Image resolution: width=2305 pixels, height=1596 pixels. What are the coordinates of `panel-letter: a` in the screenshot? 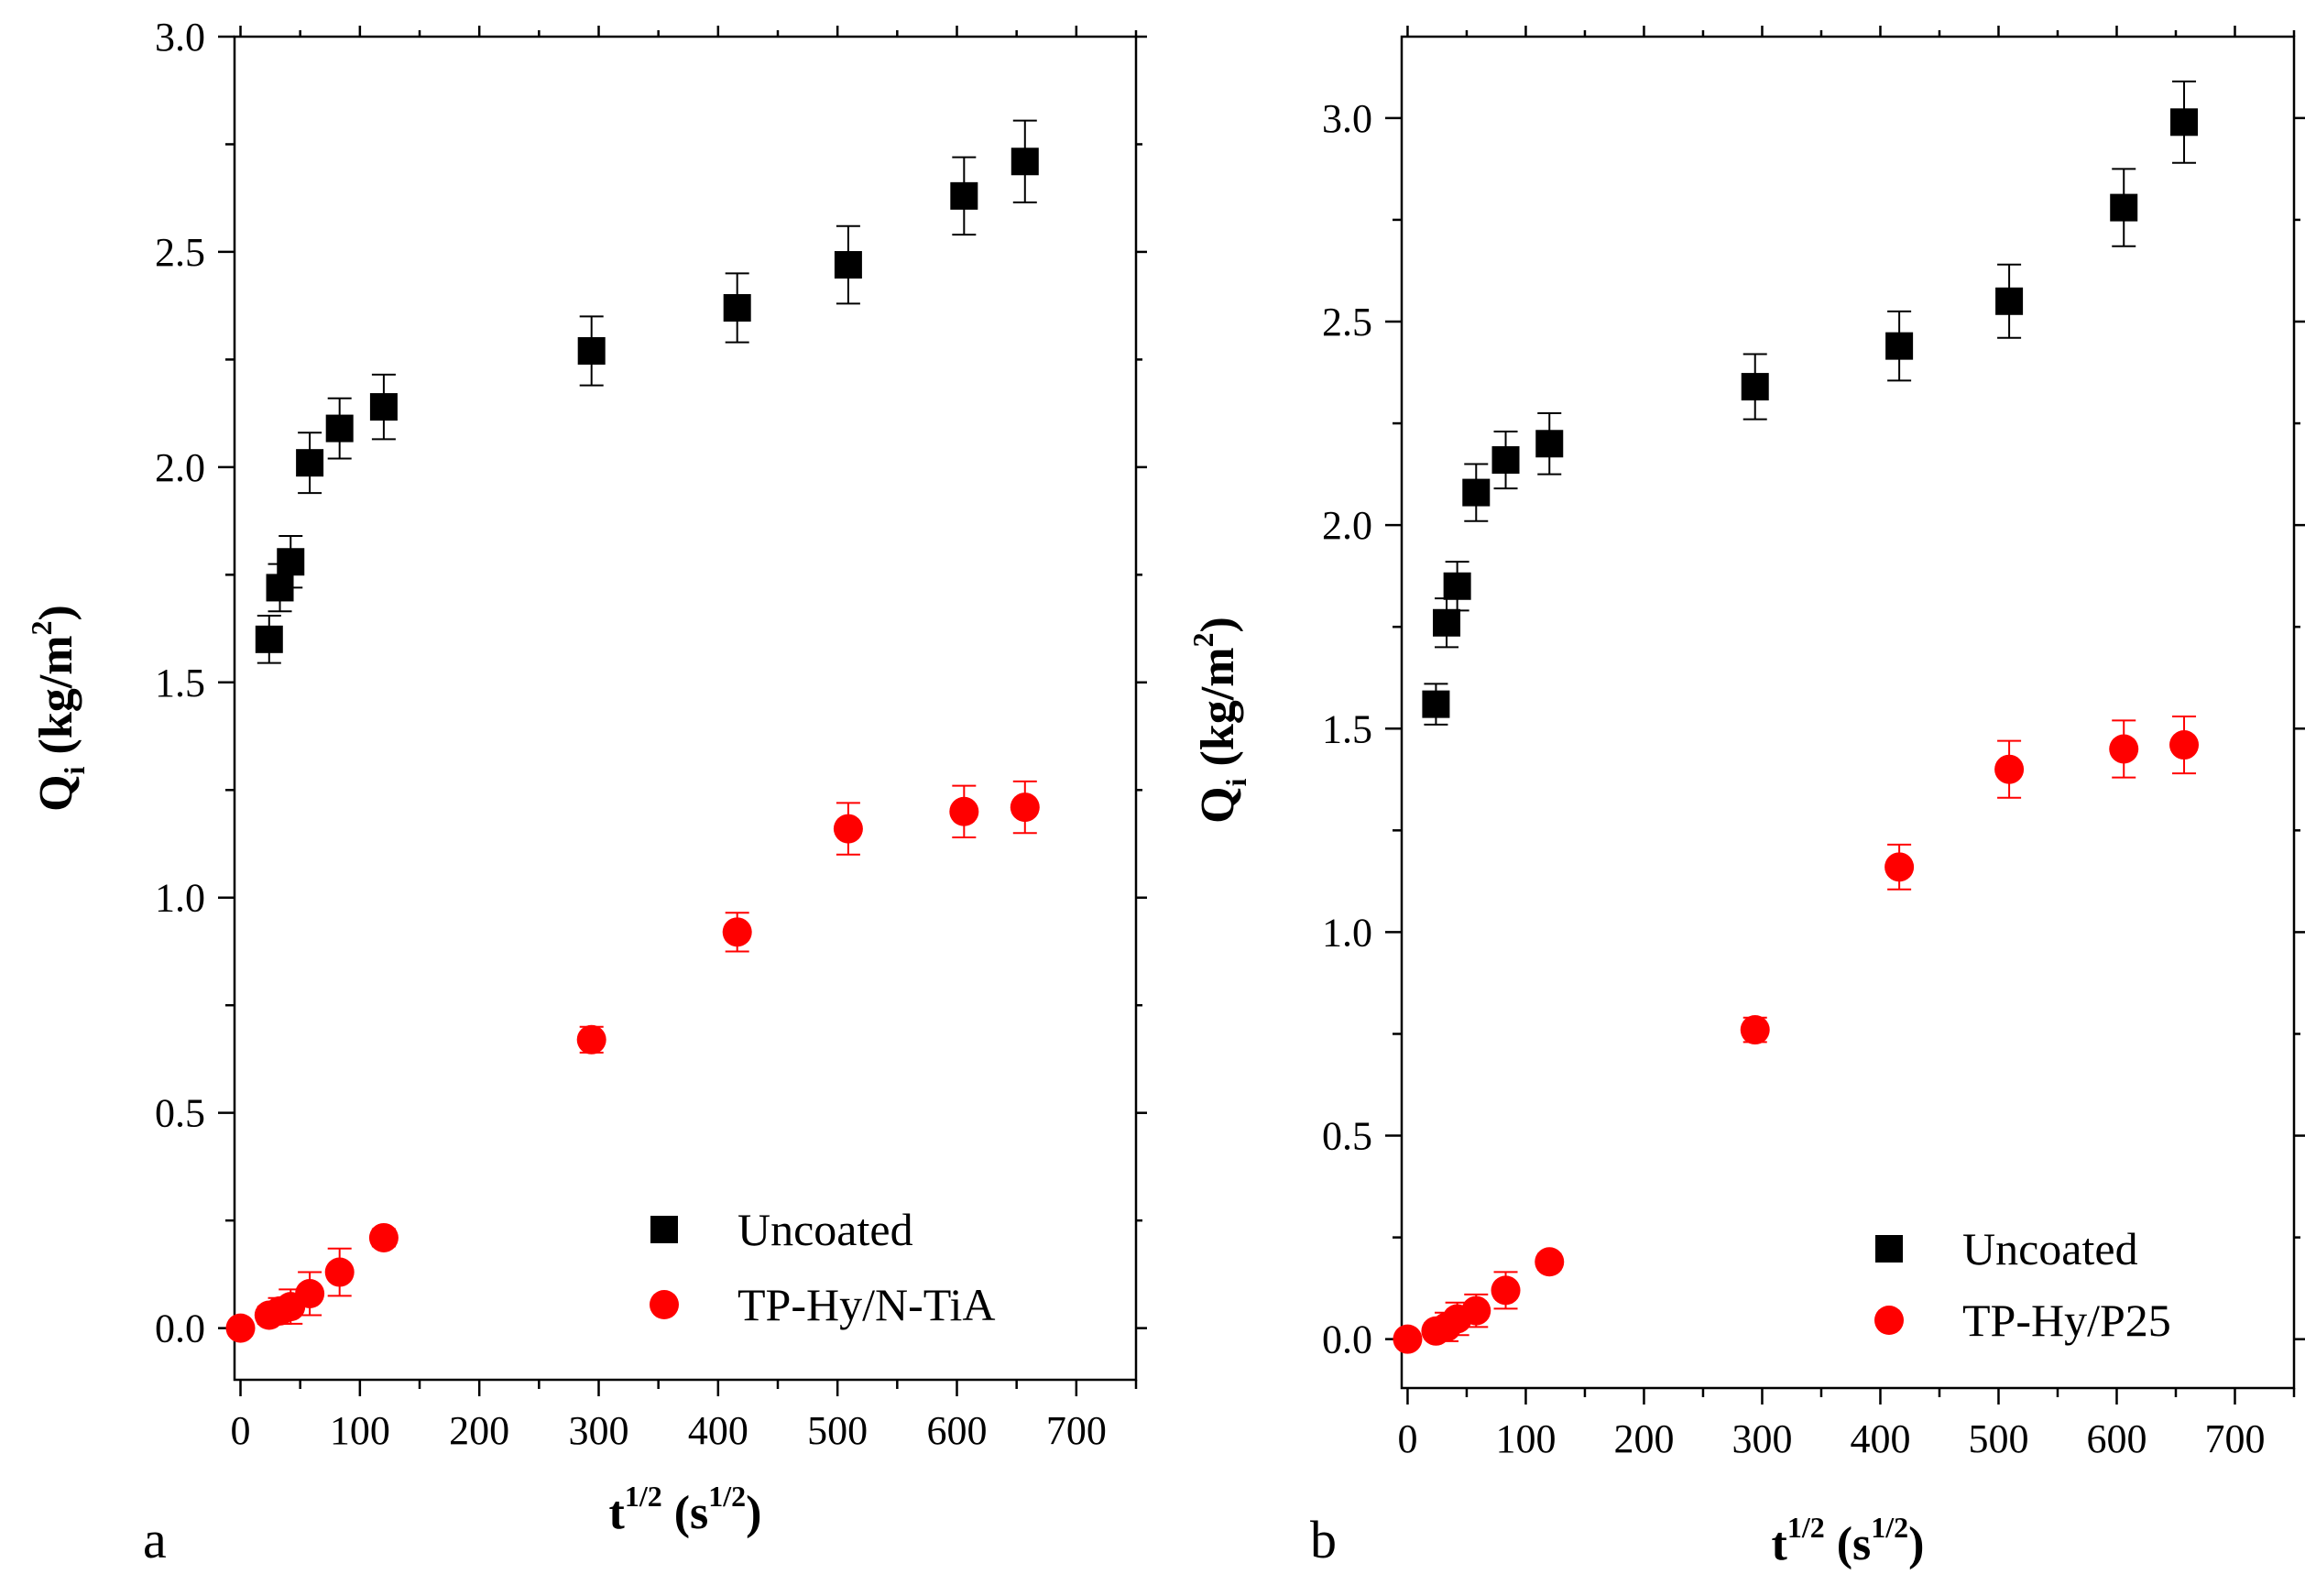 It's located at (155, 1539).